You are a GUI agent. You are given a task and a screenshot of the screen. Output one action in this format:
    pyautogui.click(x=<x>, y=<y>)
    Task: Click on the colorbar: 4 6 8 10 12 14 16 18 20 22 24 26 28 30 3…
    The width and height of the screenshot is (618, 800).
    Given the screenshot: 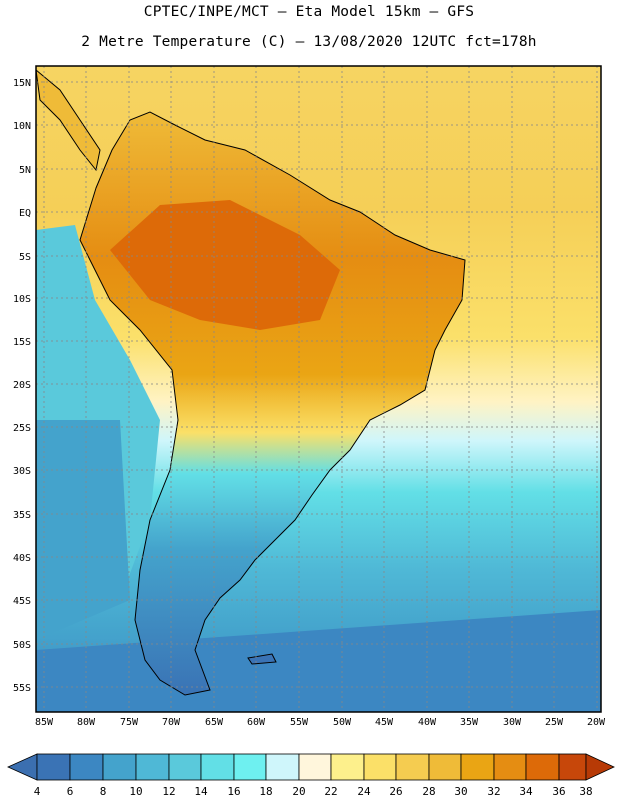 What is the action you would take?
    pyautogui.click(x=311, y=775)
    